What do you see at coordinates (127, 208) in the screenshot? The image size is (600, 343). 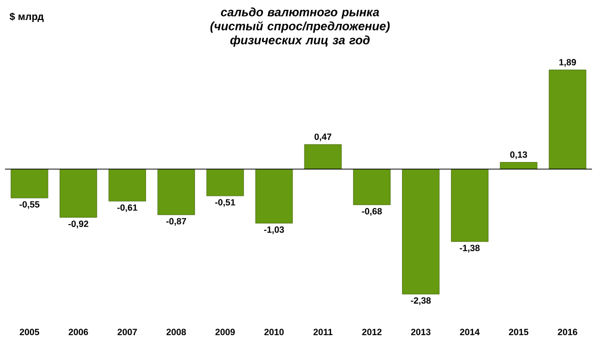 I see `data-label: -0,61` at bounding box center [127, 208].